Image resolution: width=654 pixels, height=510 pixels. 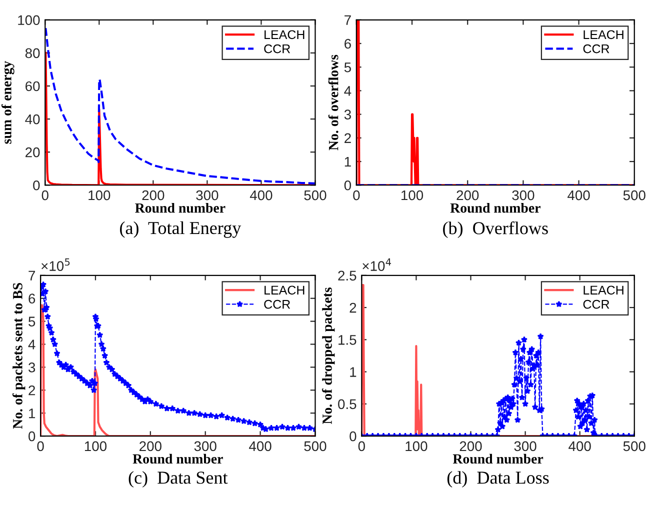 I want to click on y-tick-label: 0.5, so click(x=347, y=404).